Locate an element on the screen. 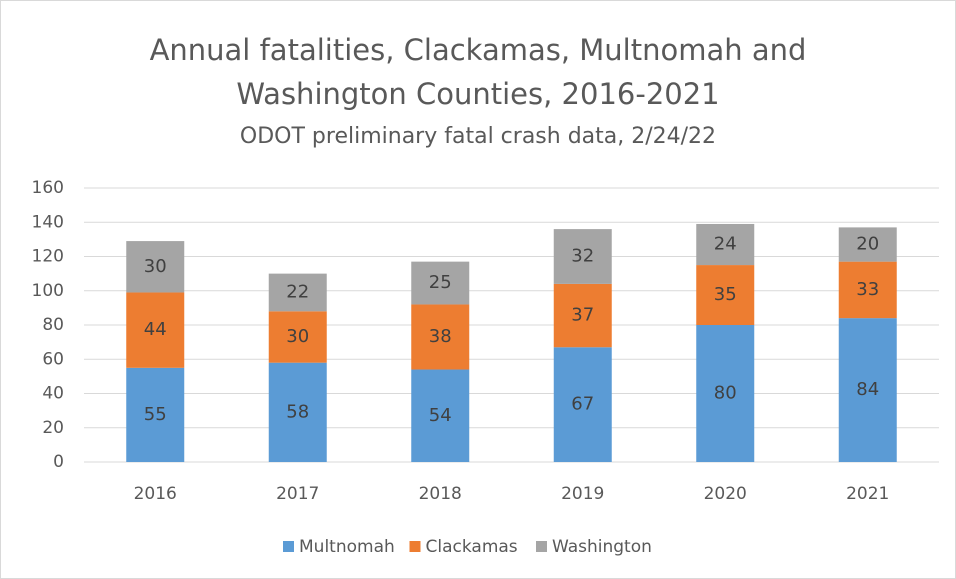 The height and width of the screenshot is (579, 956). data-label: 22 is located at coordinates (297, 291).